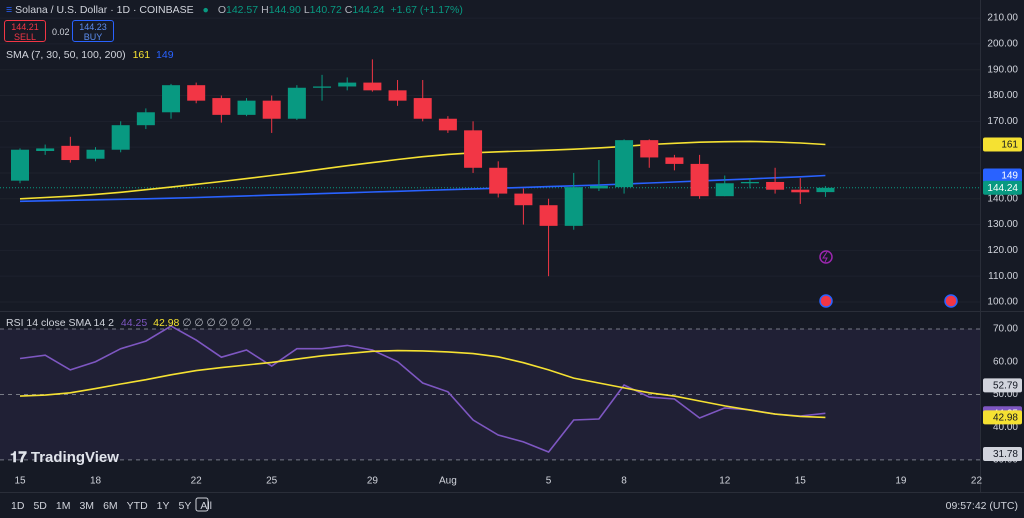 The image size is (1024, 518). Describe the element at coordinates (1005, 361) in the screenshot. I see `y-tick-label: 60.00` at that location.